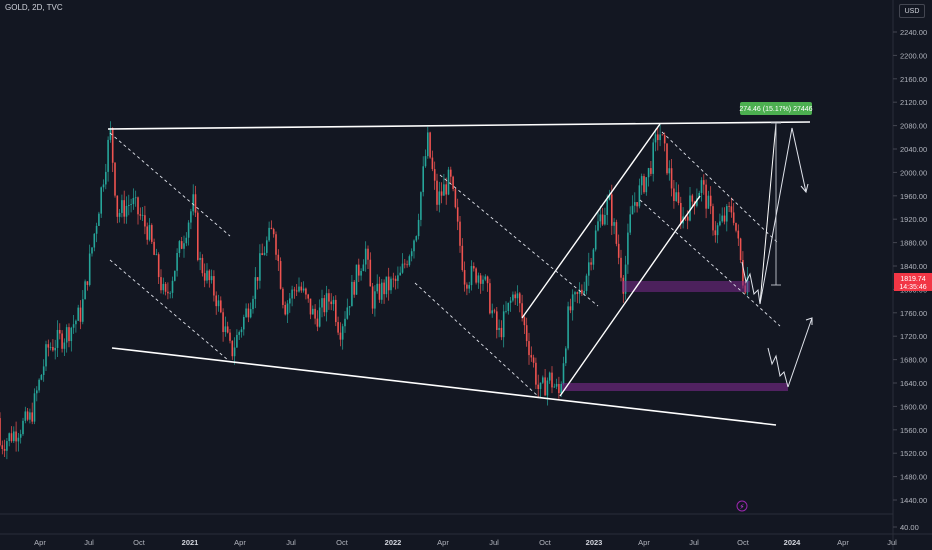  I want to click on y-tick-label: 1560.00, so click(913, 430).